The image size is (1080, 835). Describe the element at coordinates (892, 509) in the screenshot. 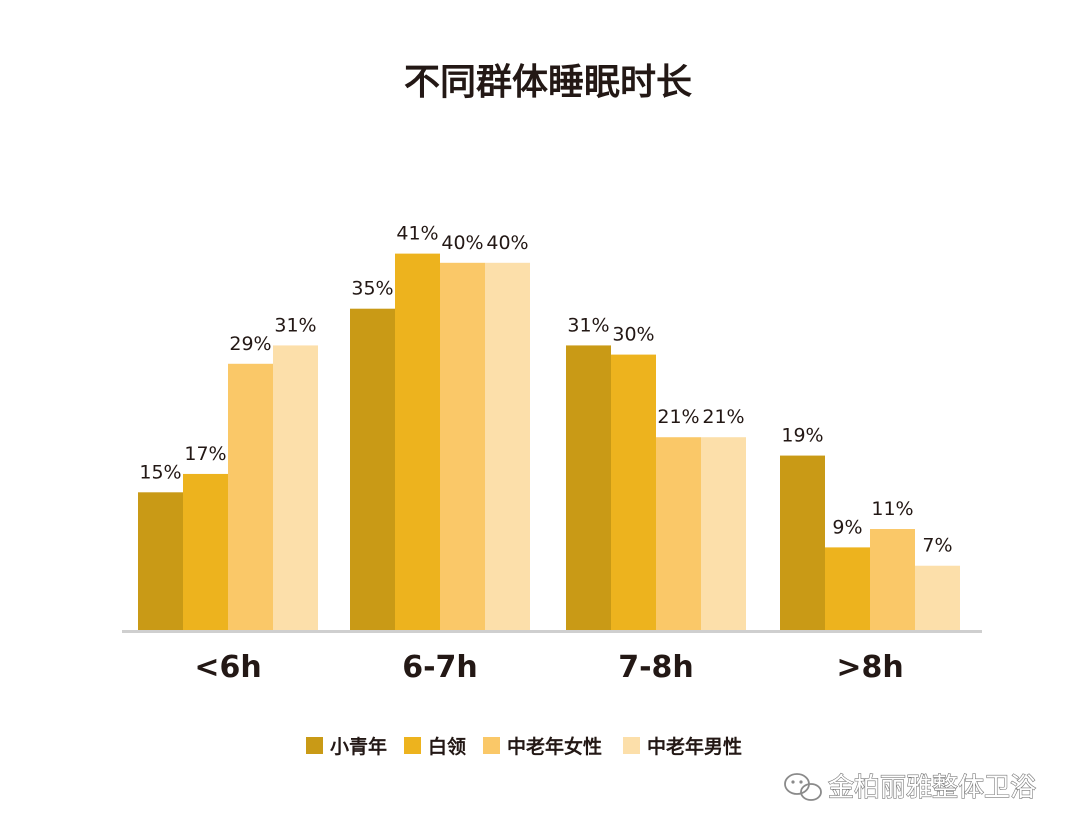

I see `value-label: 11%` at that location.